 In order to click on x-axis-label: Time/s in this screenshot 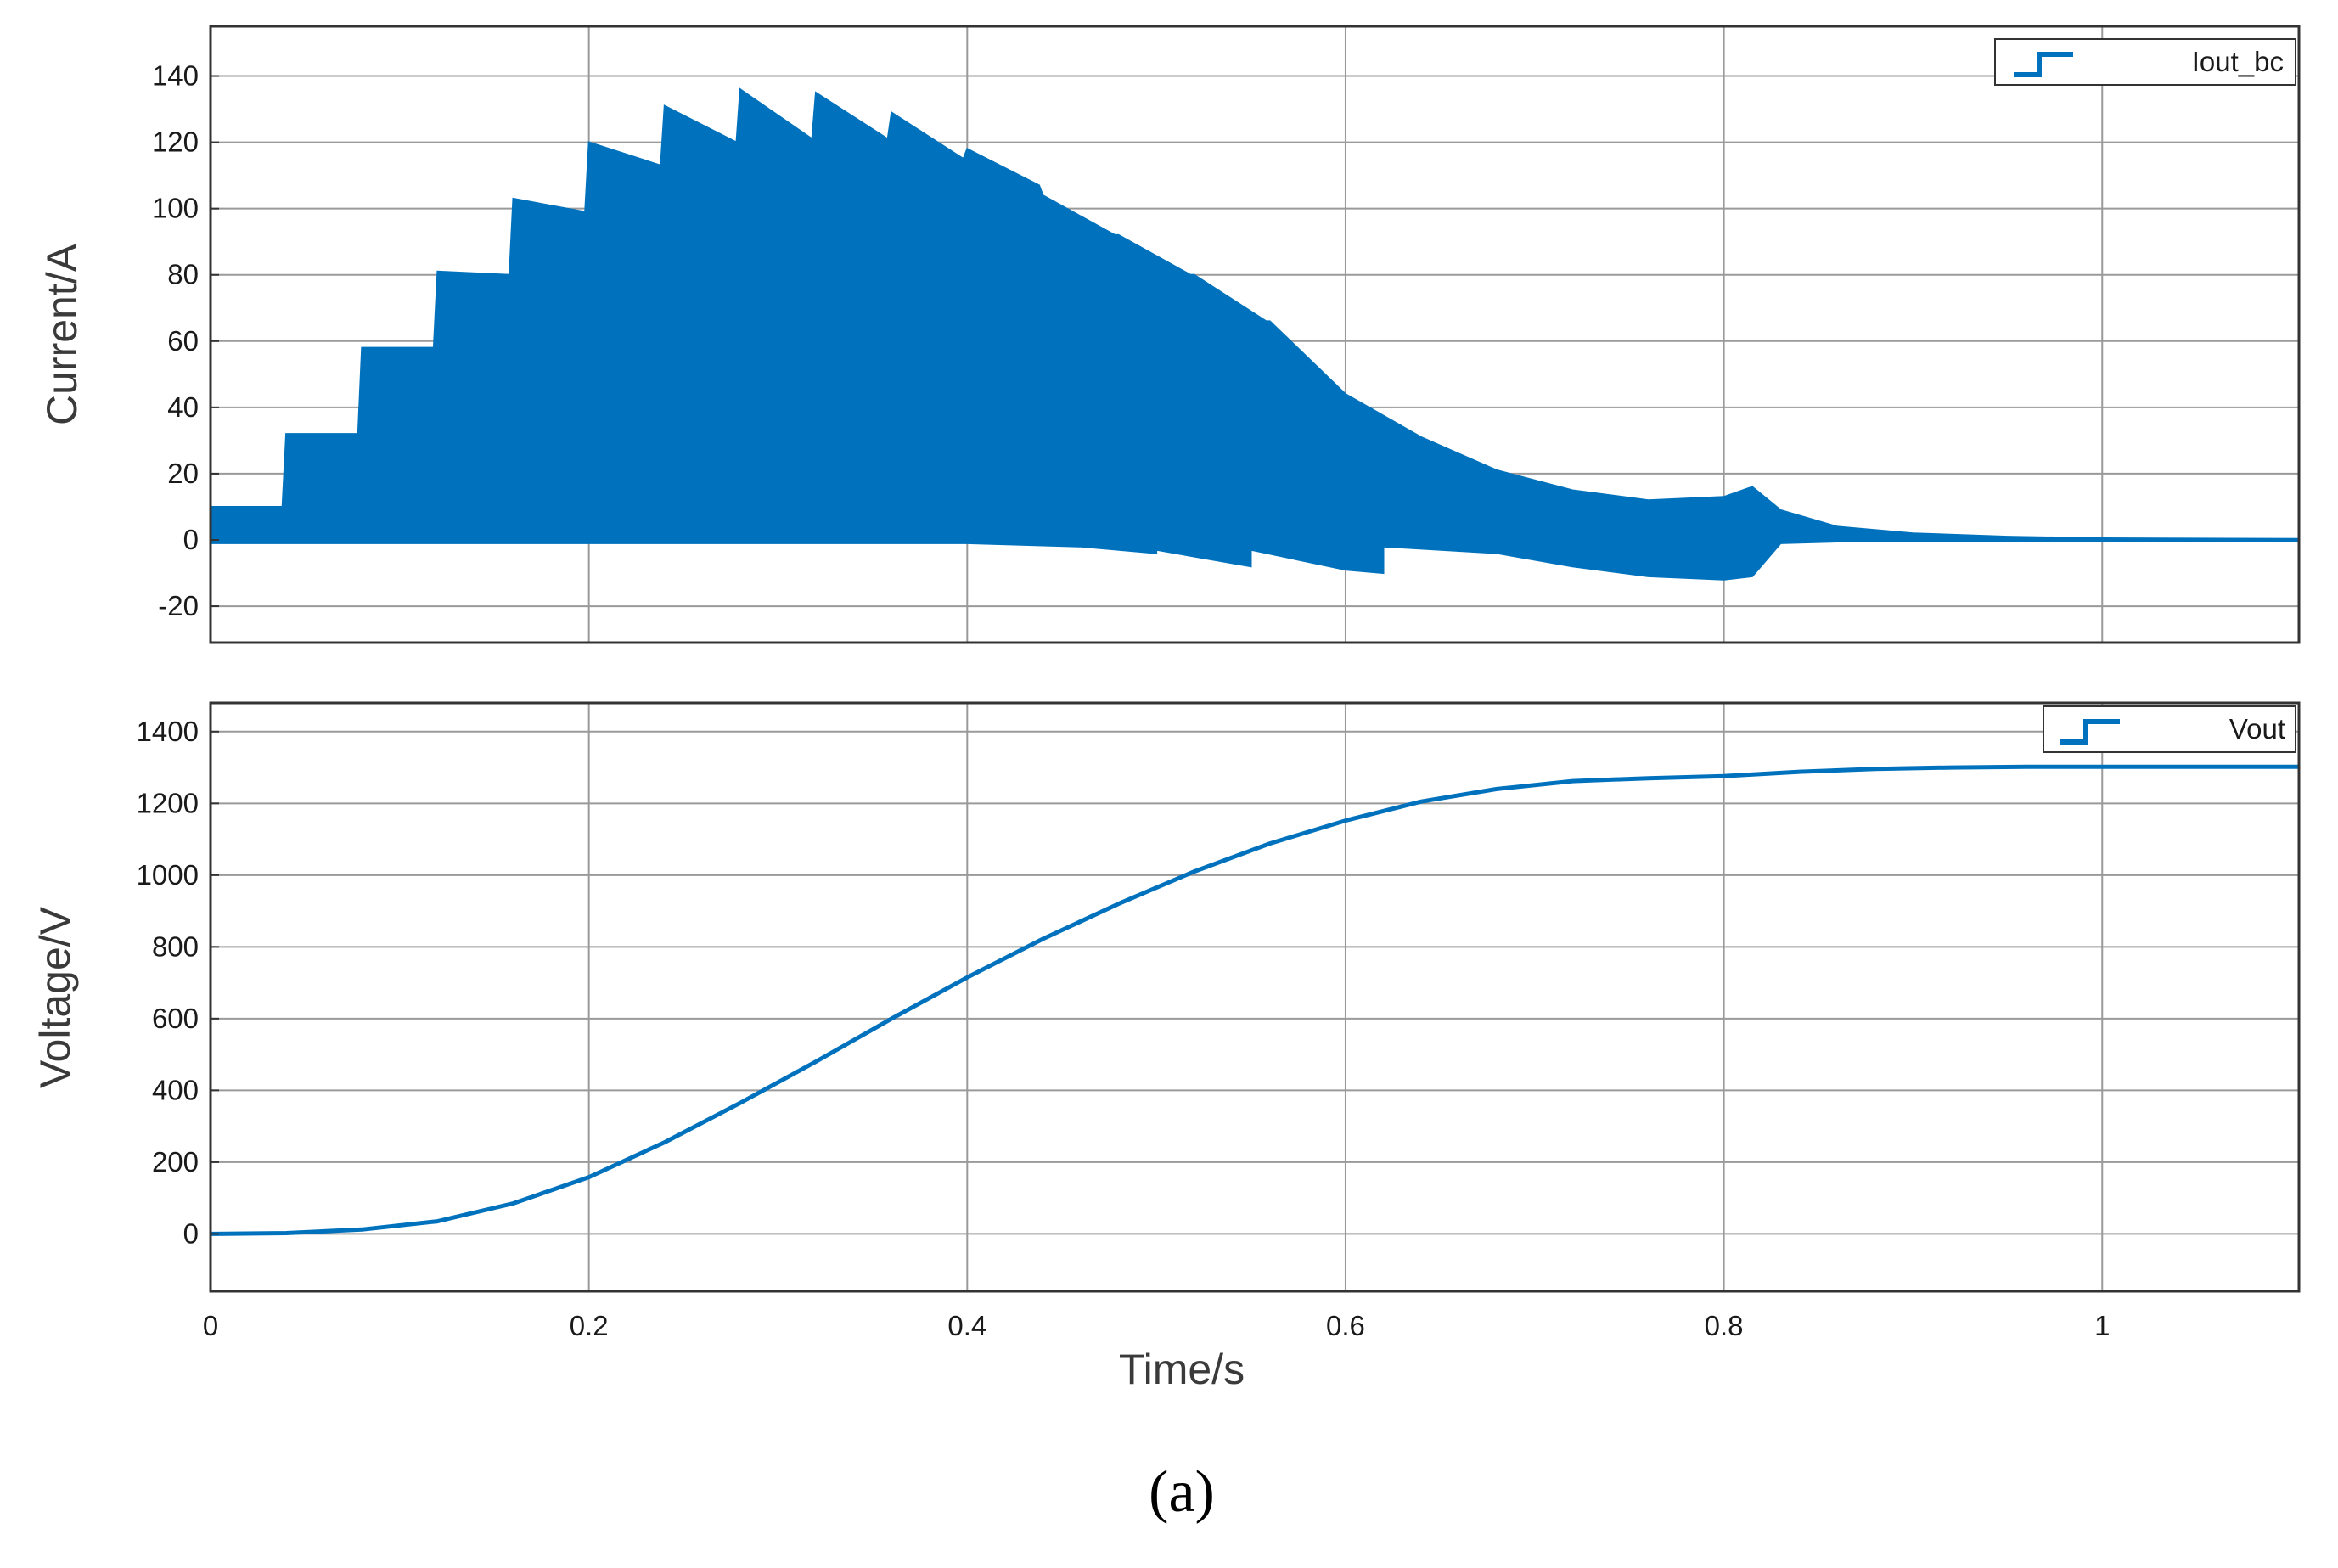, I will do `click(1182, 1369)`.